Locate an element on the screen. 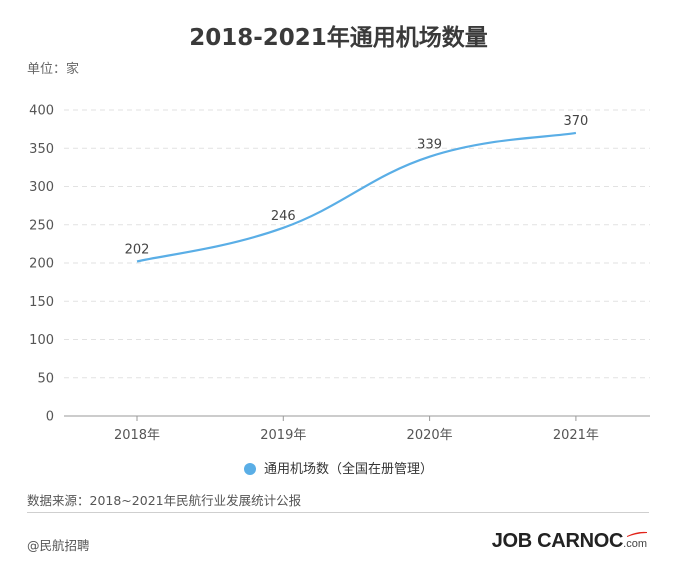 This screenshot has width=677, height=575. data-label: 370 is located at coordinates (575, 121).